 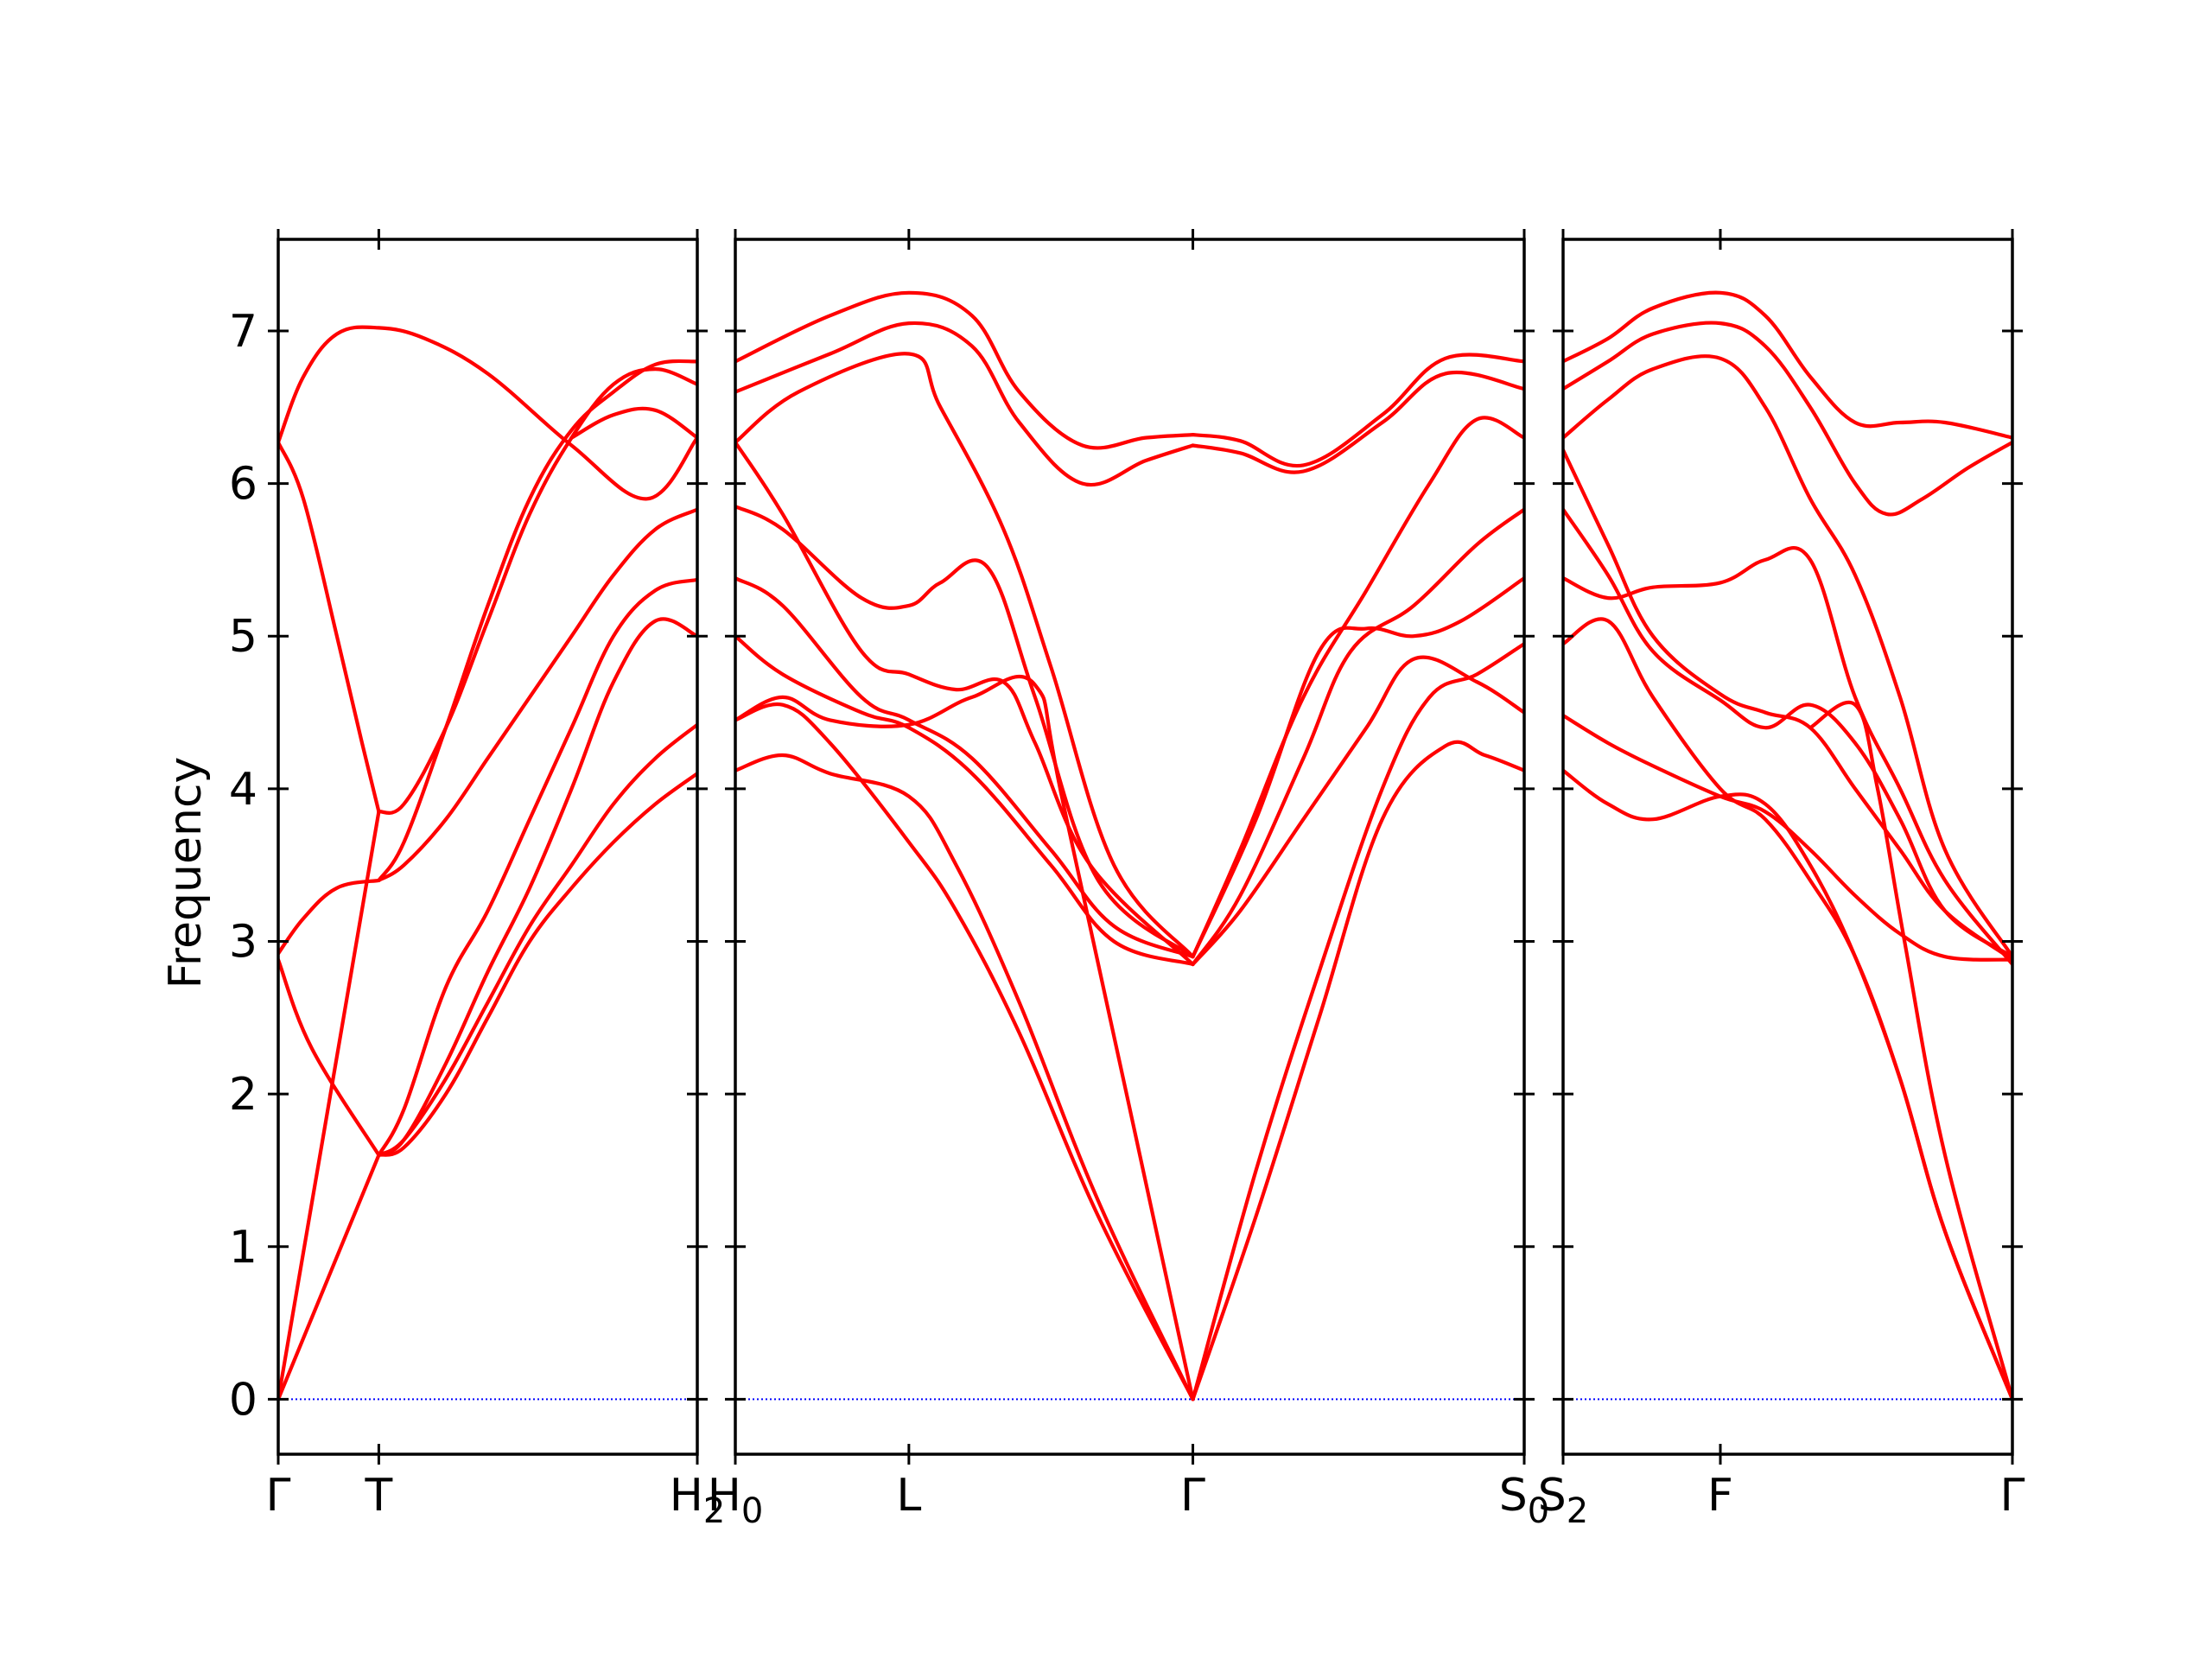 I want to click on y-tick-label: 7, so click(x=243, y=332).